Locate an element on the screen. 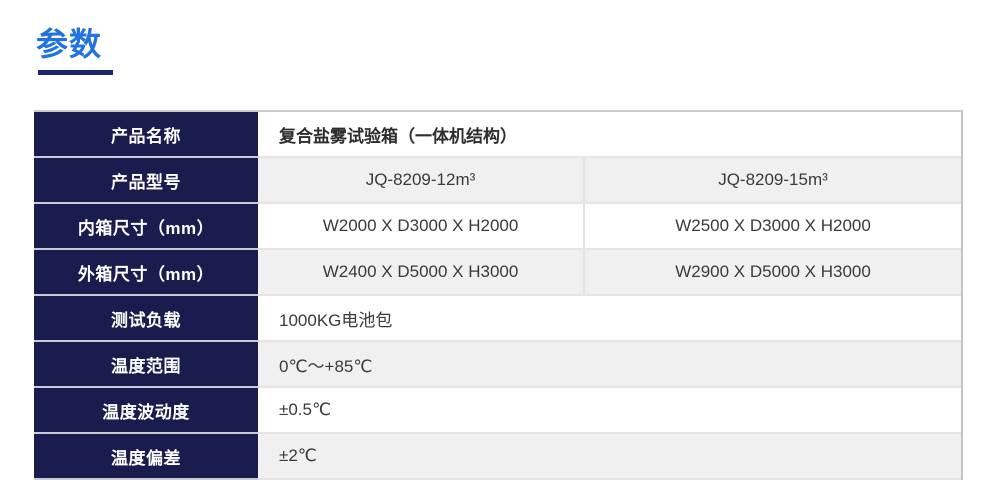 The image size is (1000, 480). spec-value-cell: W2000 X D3000 X H2000 is located at coordinates (420, 226).